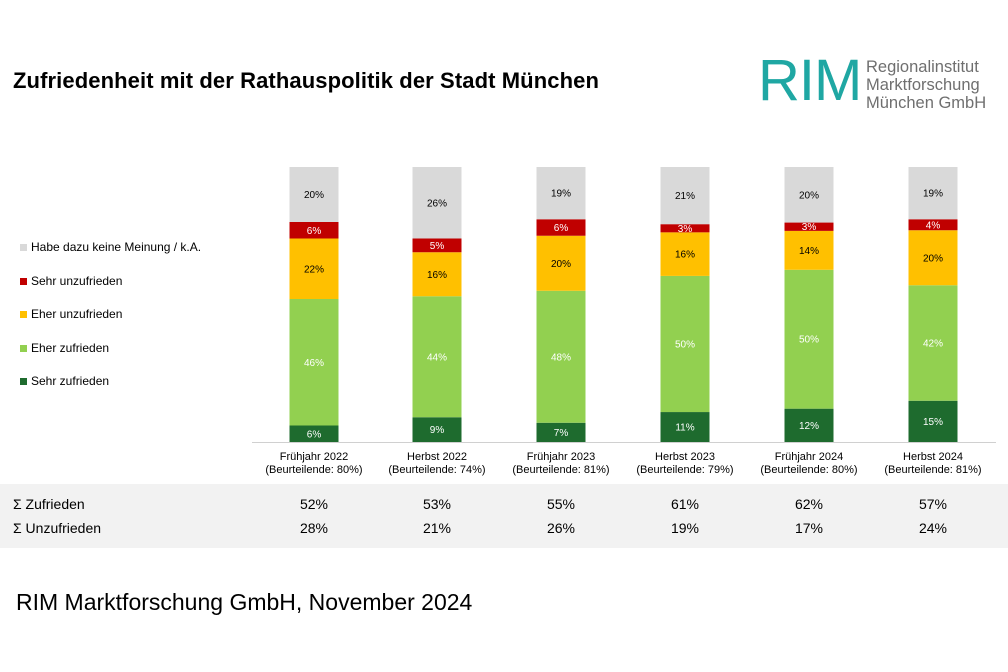  What do you see at coordinates (314, 504) in the screenshot?
I see `summary-value: 52%` at bounding box center [314, 504].